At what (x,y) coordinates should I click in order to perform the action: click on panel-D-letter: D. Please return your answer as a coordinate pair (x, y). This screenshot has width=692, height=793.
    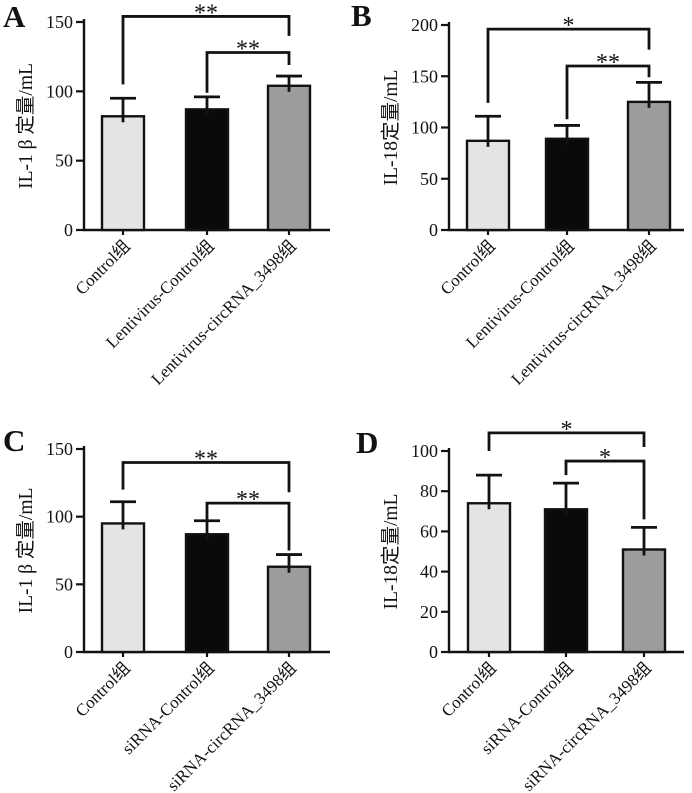
    Looking at the image, I should click on (367, 442).